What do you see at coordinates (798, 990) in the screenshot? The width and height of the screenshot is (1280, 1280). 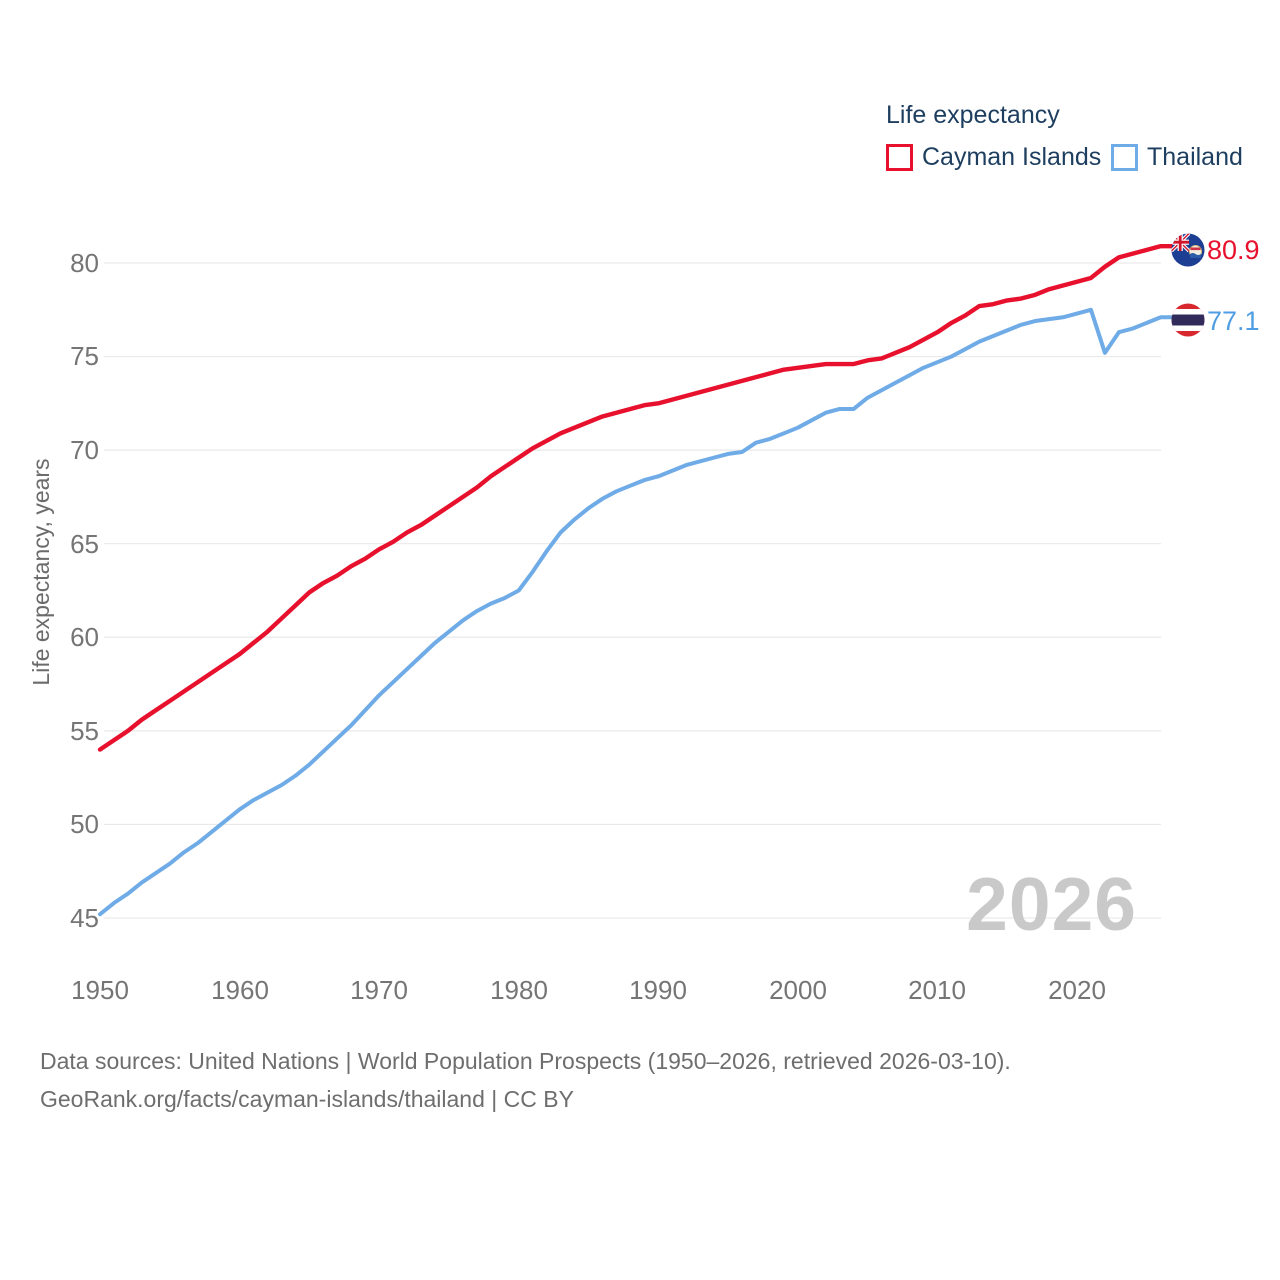 I see `x-tick-2000: 2000` at bounding box center [798, 990].